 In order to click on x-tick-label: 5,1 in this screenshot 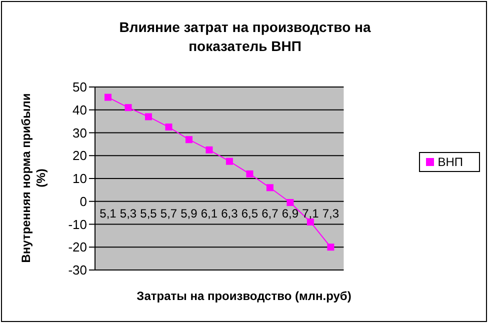, I will do `click(108, 213)`.